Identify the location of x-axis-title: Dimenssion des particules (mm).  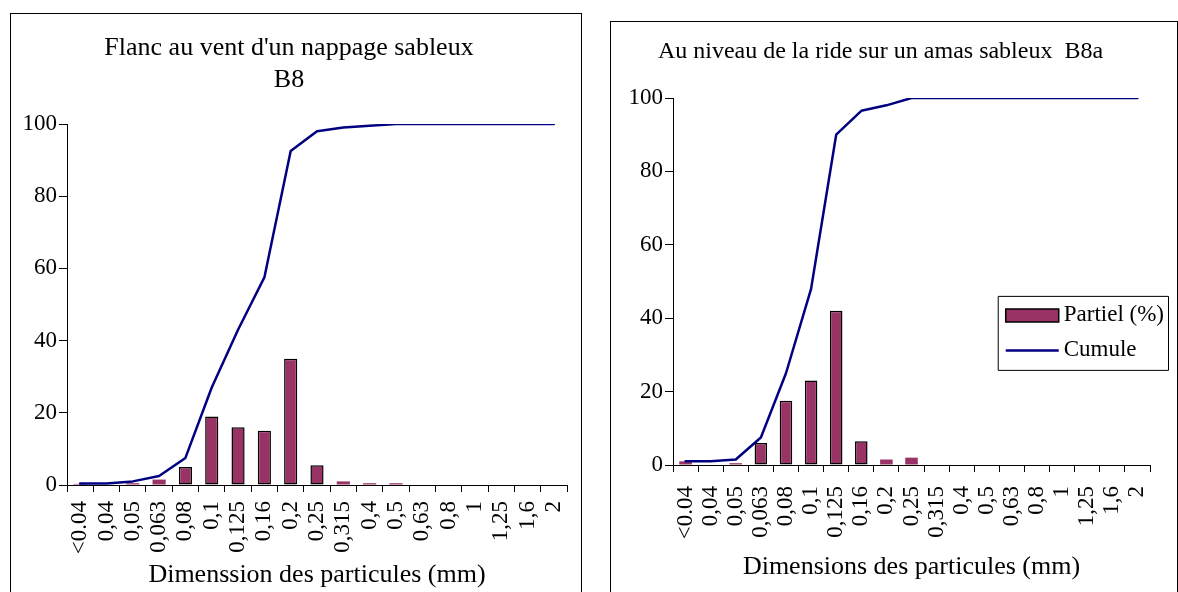
(317, 574).